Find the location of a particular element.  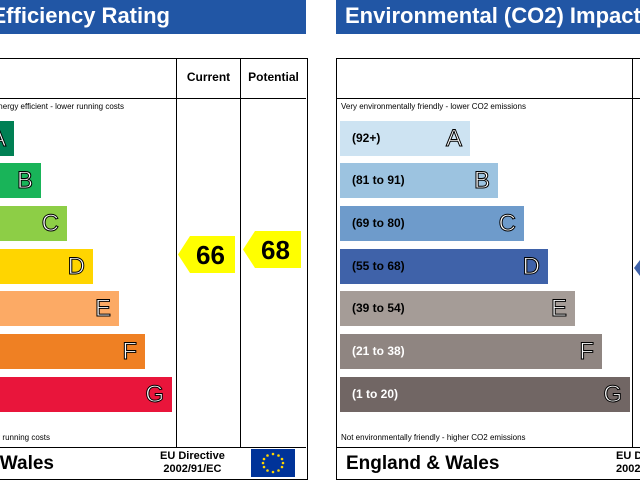

environment-band-range: (81 to 91) is located at coordinates (378, 180).